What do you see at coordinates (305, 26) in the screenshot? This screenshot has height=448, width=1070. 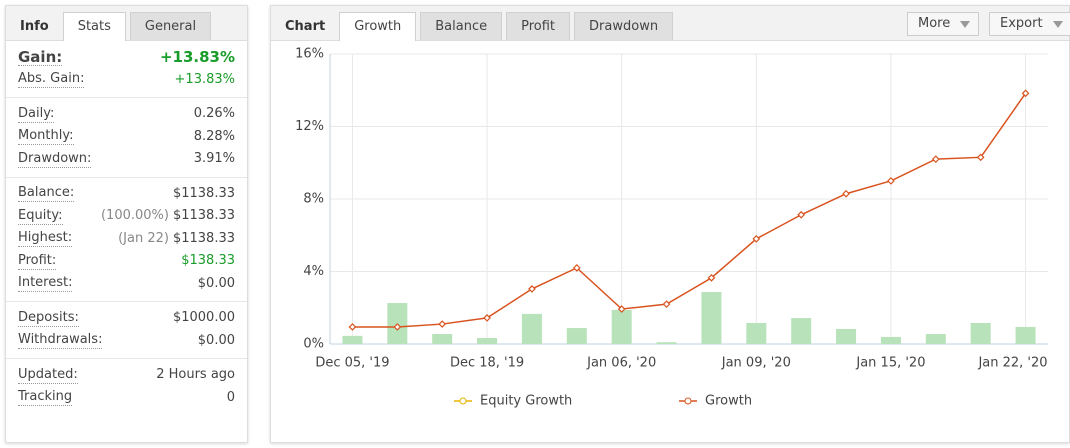 I see `tab: Chart` at bounding box center [305, 26].